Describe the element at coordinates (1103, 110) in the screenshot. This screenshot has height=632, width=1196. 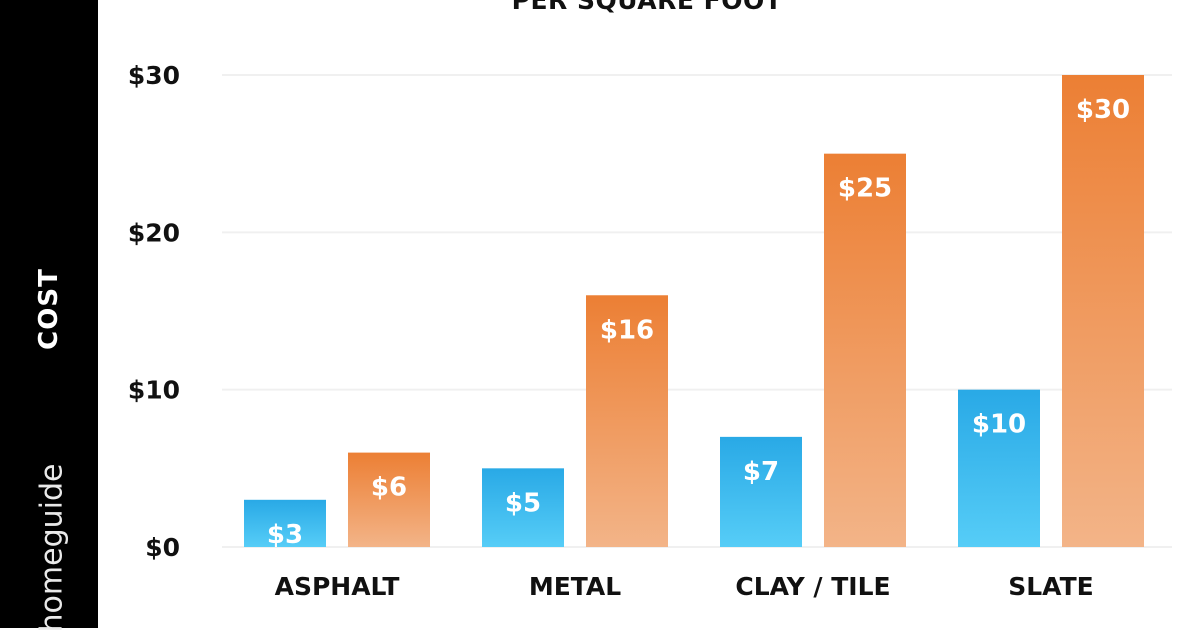
I see `bar-value-label: $30` at that location.